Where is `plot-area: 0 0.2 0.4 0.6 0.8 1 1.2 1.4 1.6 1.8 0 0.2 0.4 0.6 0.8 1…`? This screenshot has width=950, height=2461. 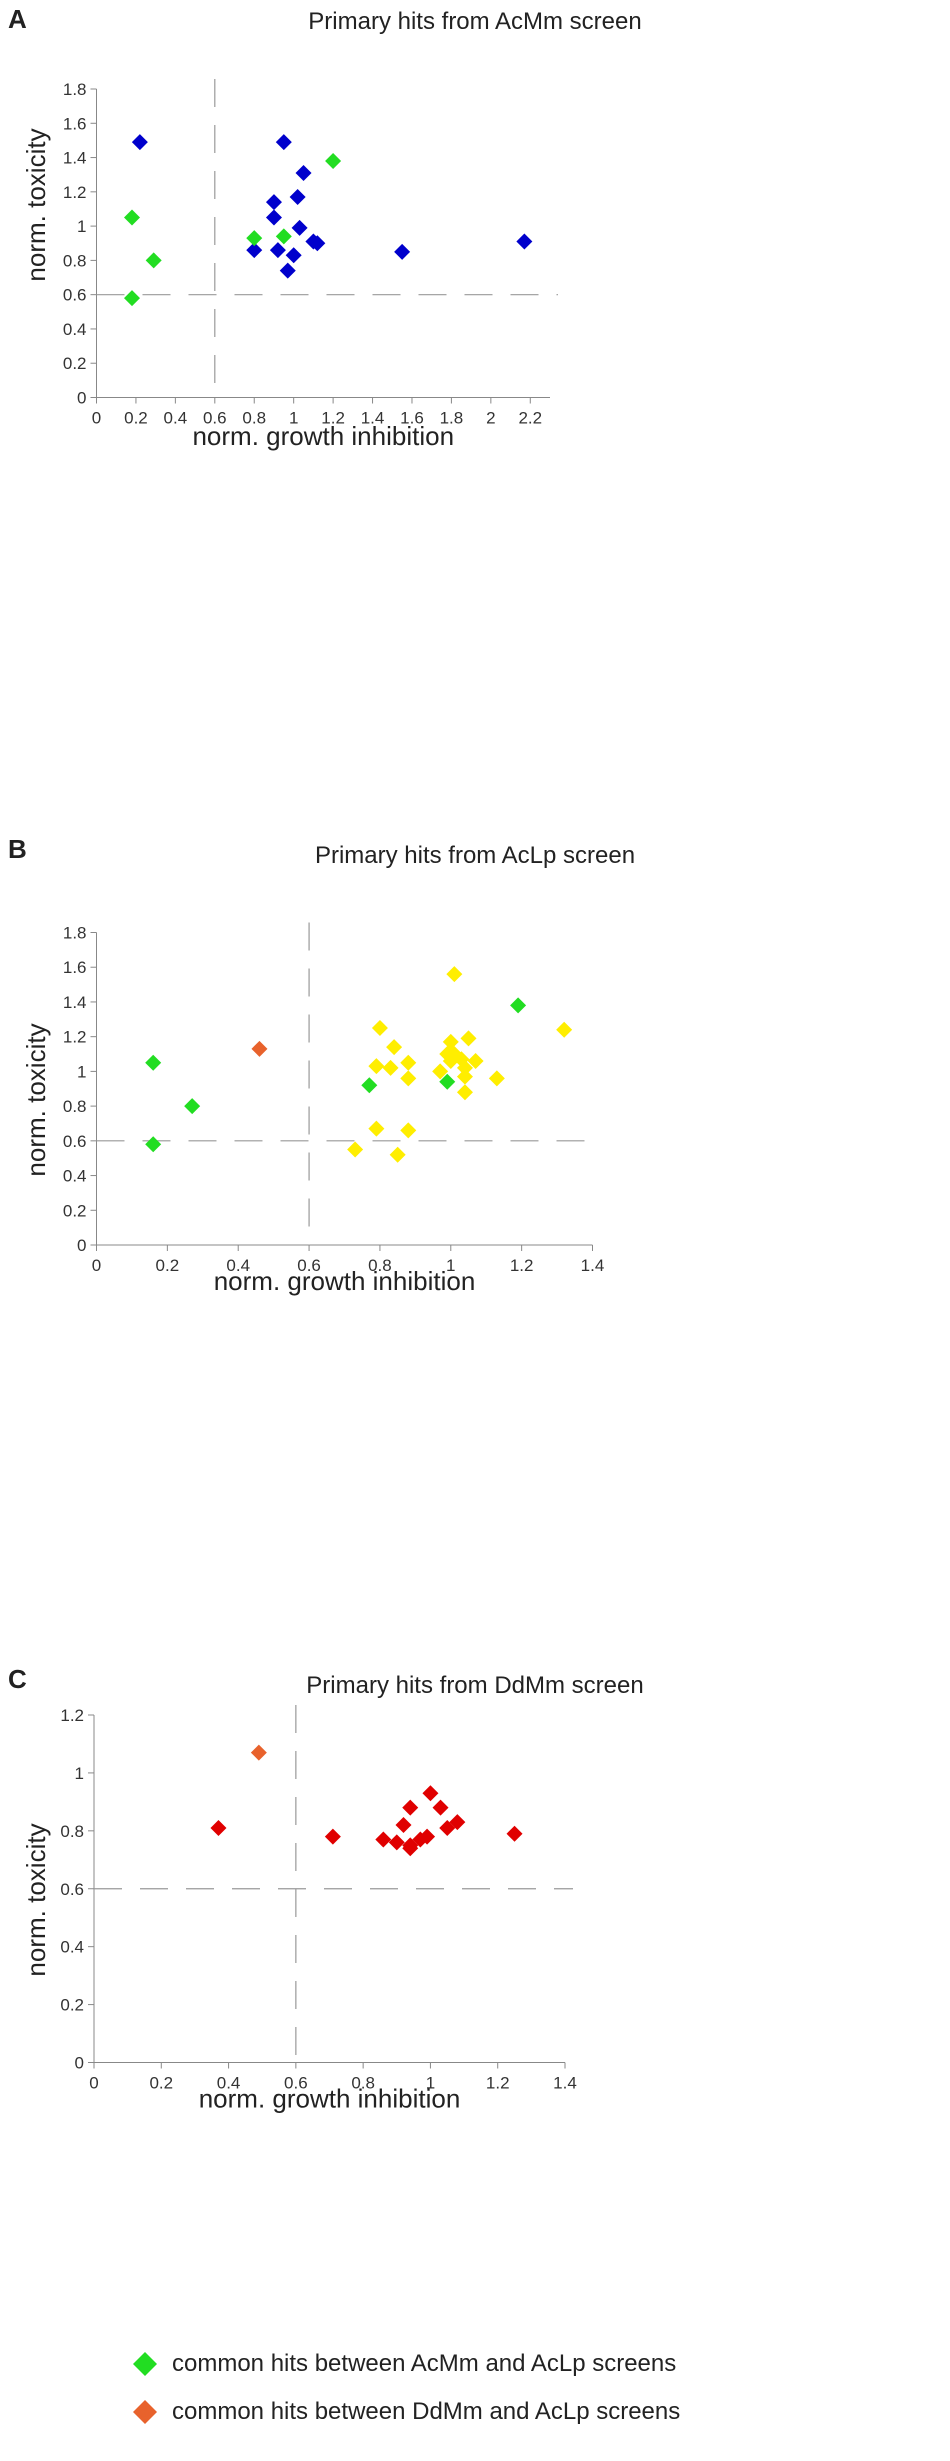
plot-area: 0 0.2 0.4 0.6 0.8 1 1.2 1.4 1.6 1.8 0 0.2 0.4 0.6 0.8 1… is located at coordinates (289, 265).